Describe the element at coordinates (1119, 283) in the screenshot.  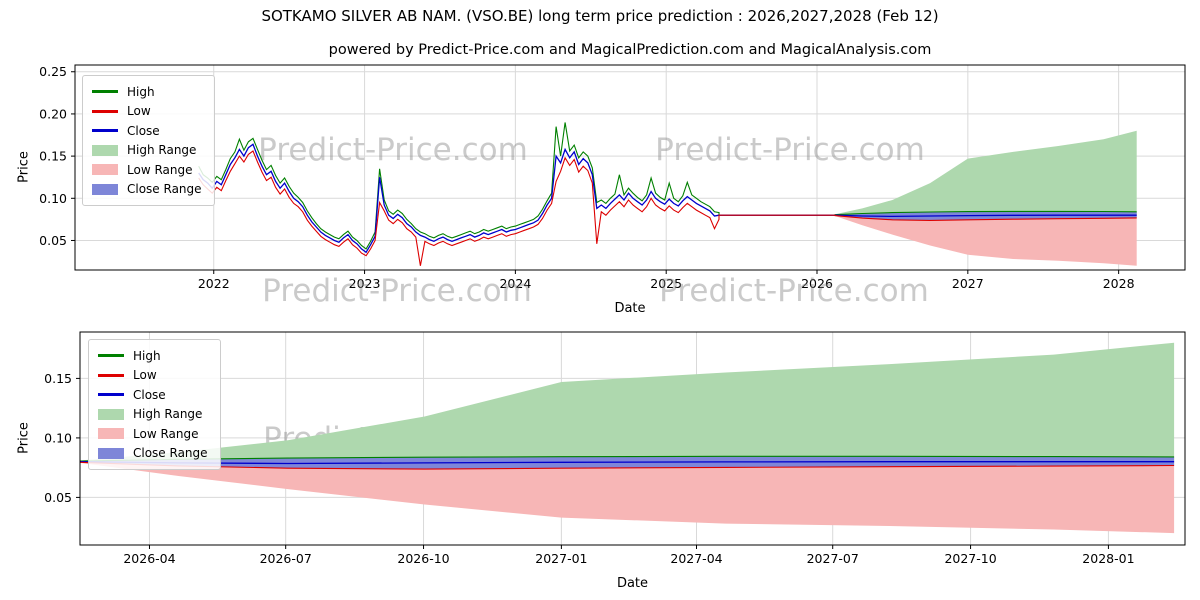
I see `x-tick-label: 2028` at that location.